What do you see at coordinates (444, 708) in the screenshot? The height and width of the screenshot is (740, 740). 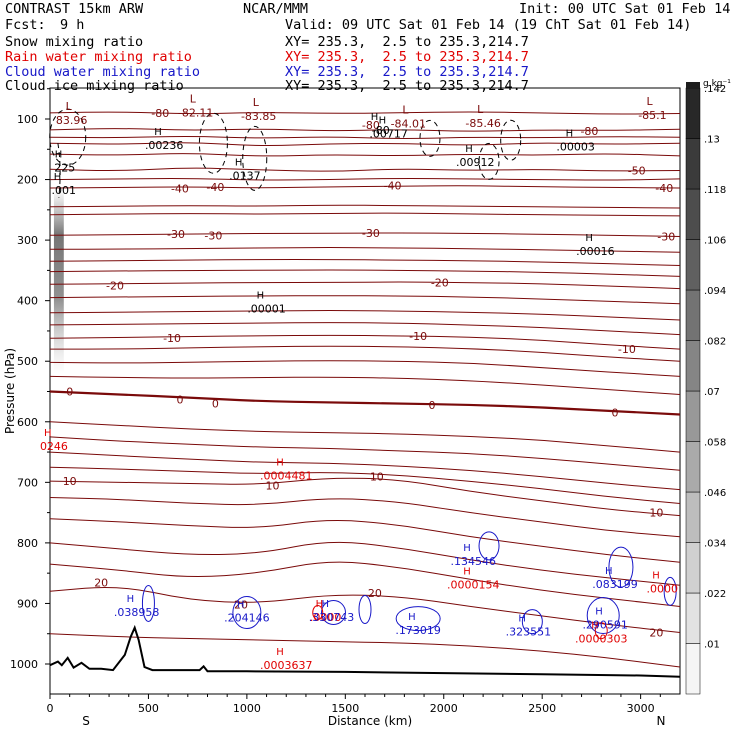 I see `x-tick-label-4: 2000` at bounding box center [444, 708].